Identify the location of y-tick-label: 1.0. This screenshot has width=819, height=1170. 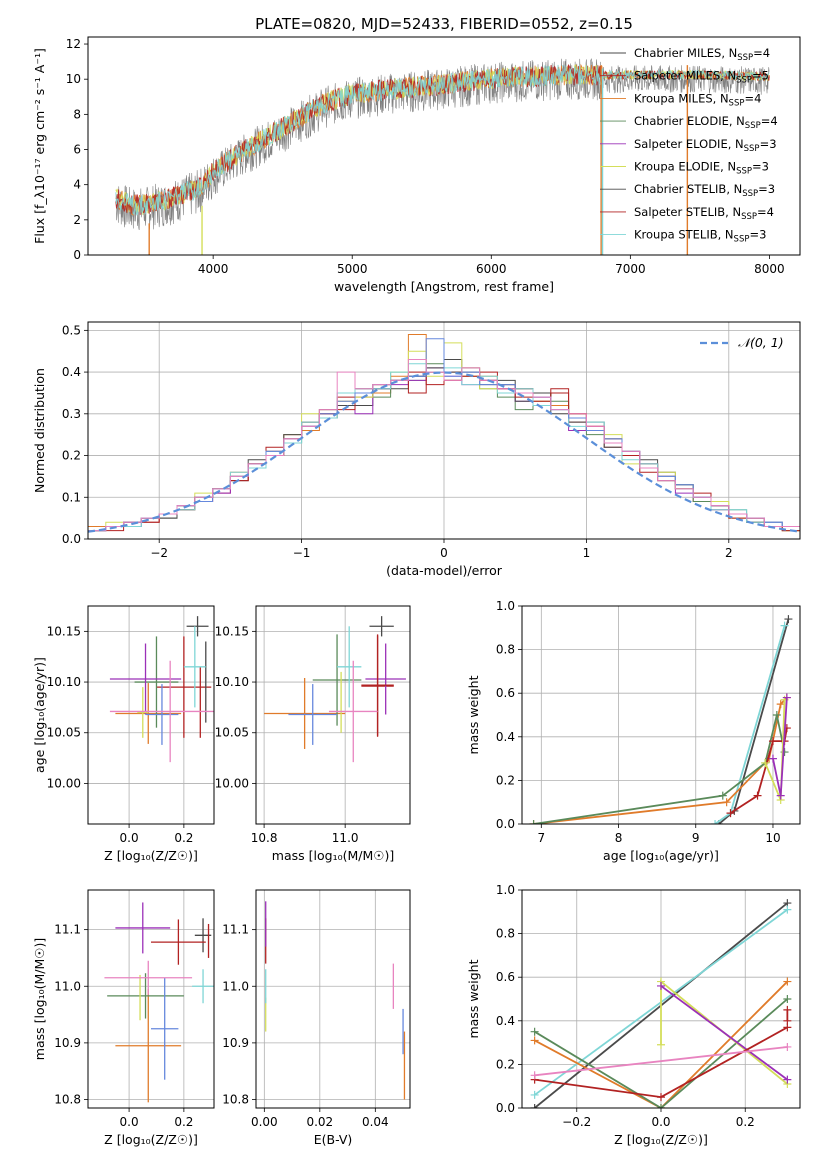
(505, 606).